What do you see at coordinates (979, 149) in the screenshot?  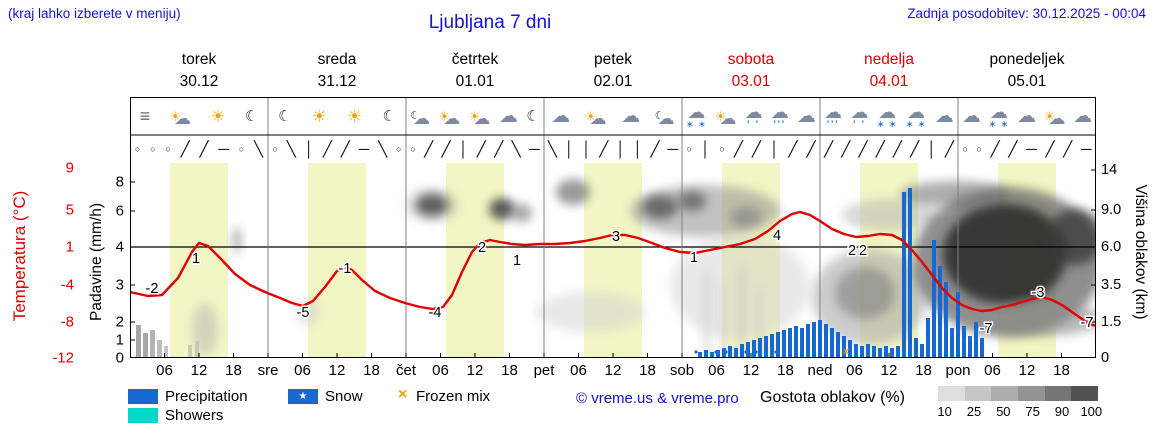 I see `wind-barb-icon: ○` at bounding box center [979, 149].